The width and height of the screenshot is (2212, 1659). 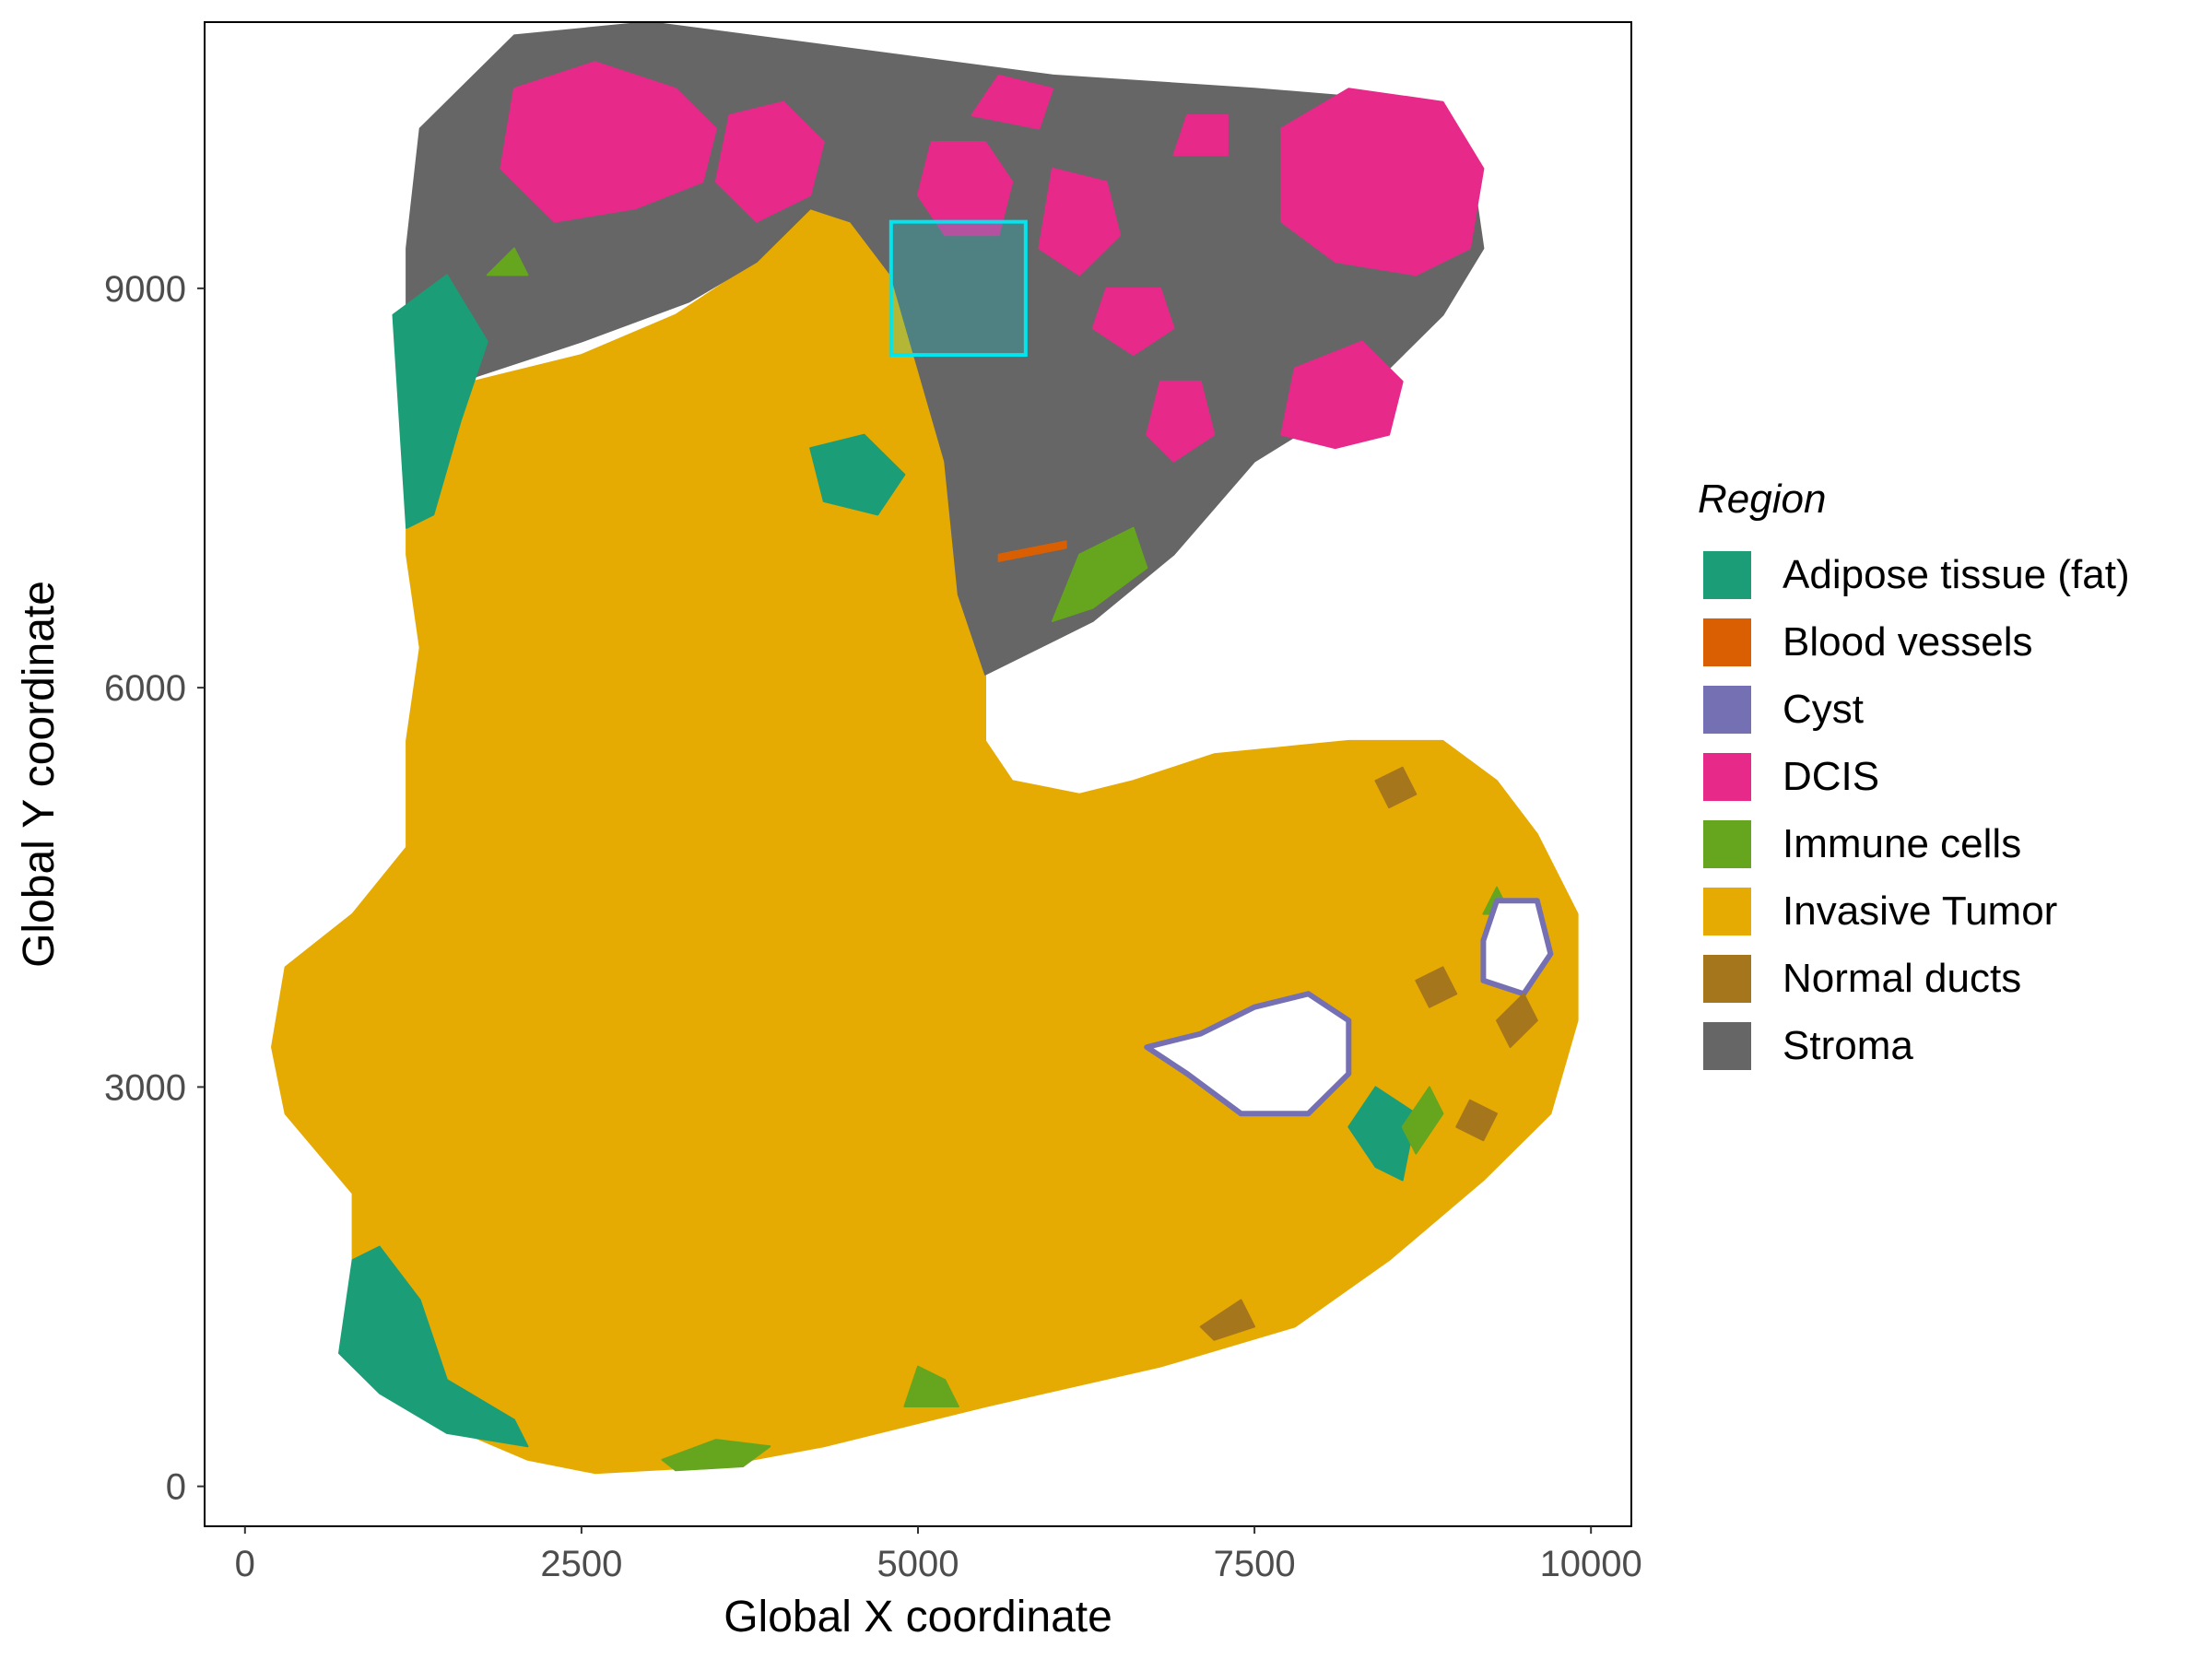 I want to click on legend-swatch-adipose-tissue-fat, so click(x=1727, y=575).